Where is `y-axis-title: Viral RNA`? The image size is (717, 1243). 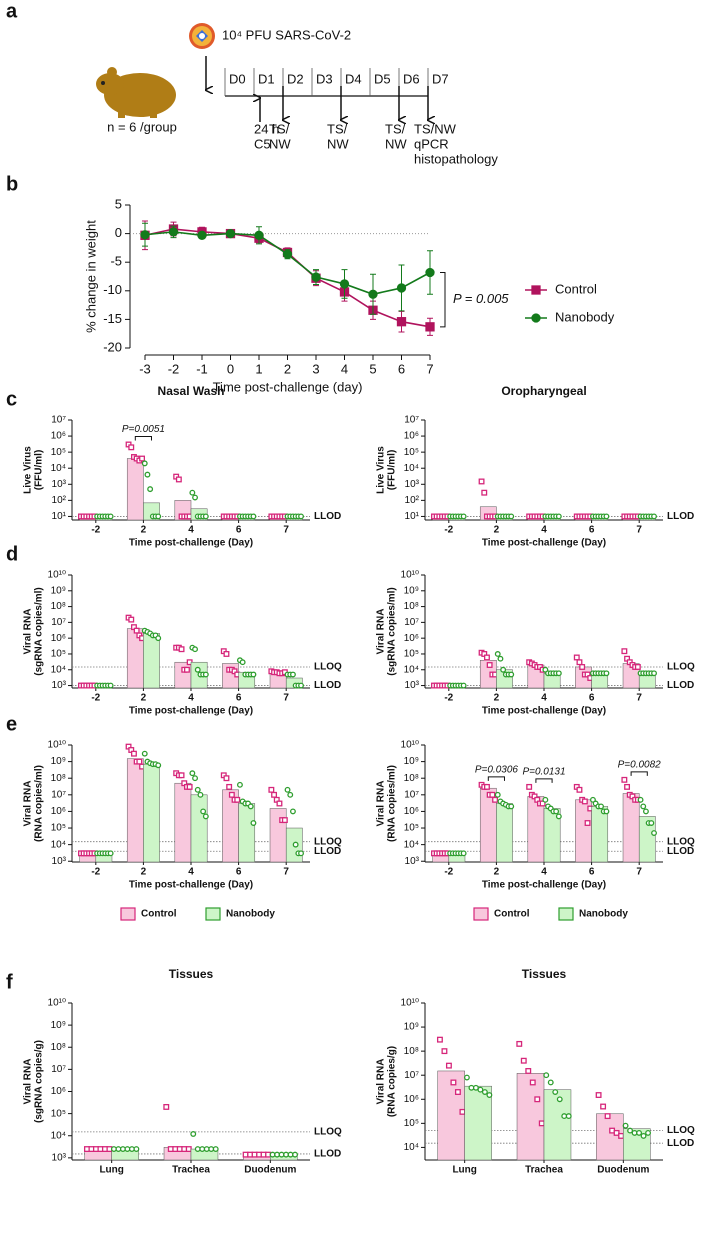
y-axis-title: Viral RNA is located at coordinates (28, 1082).